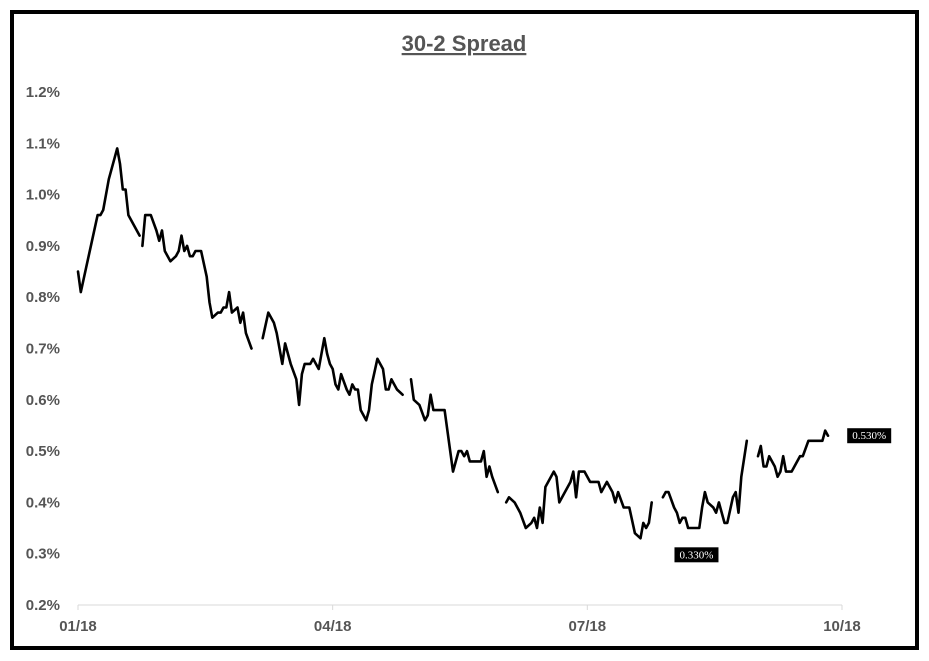 The width and height of the screenshot is (929, 661). Describe the element at coordinates (43, 143) in the screenshot. I see `y-tick-label: 1.1%` at that location.